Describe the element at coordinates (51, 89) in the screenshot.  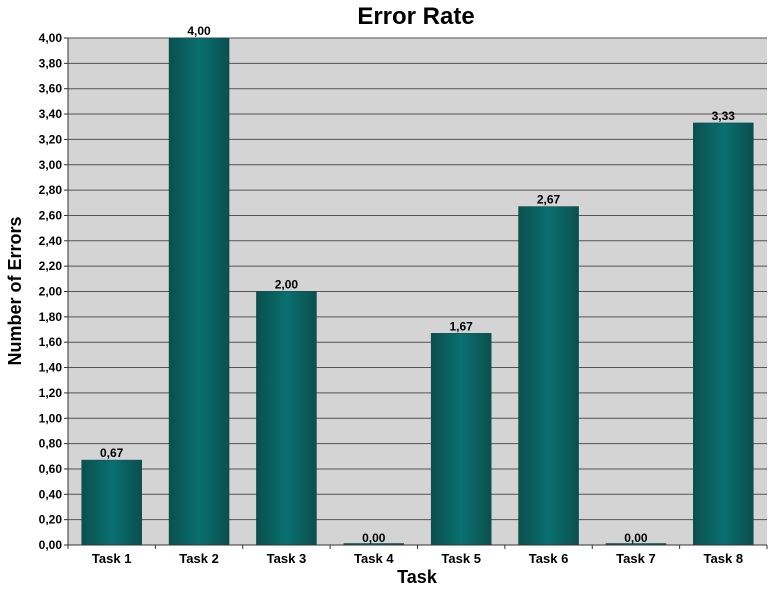
I see `y-tick-label: 3,60` at that location.